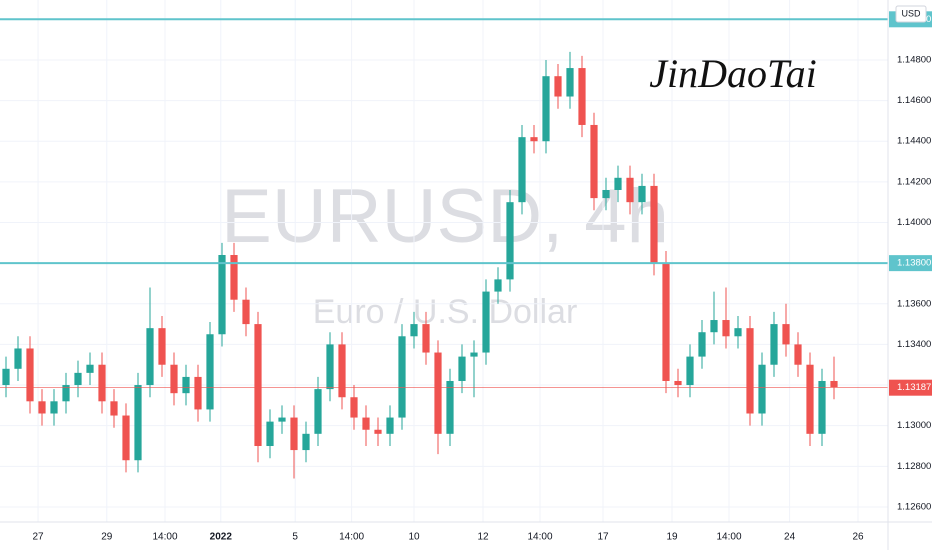 The width and height of the screenshot is (932, 550). I want to click on x-tick-label: 17, so click(603, 537).